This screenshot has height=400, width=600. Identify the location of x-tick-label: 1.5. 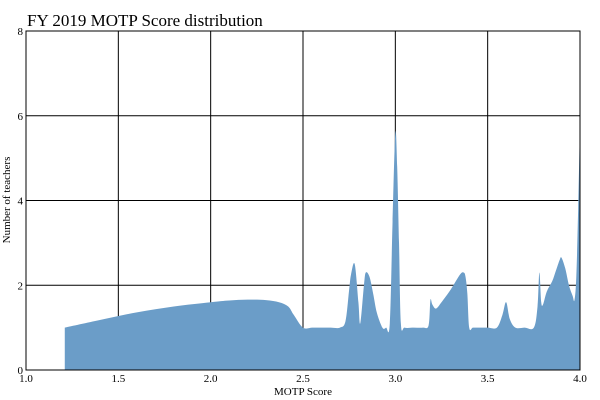
(118, 379).